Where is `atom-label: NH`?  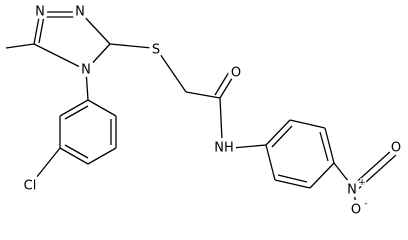 atom-label: NH is located at coordinates (224, 148).